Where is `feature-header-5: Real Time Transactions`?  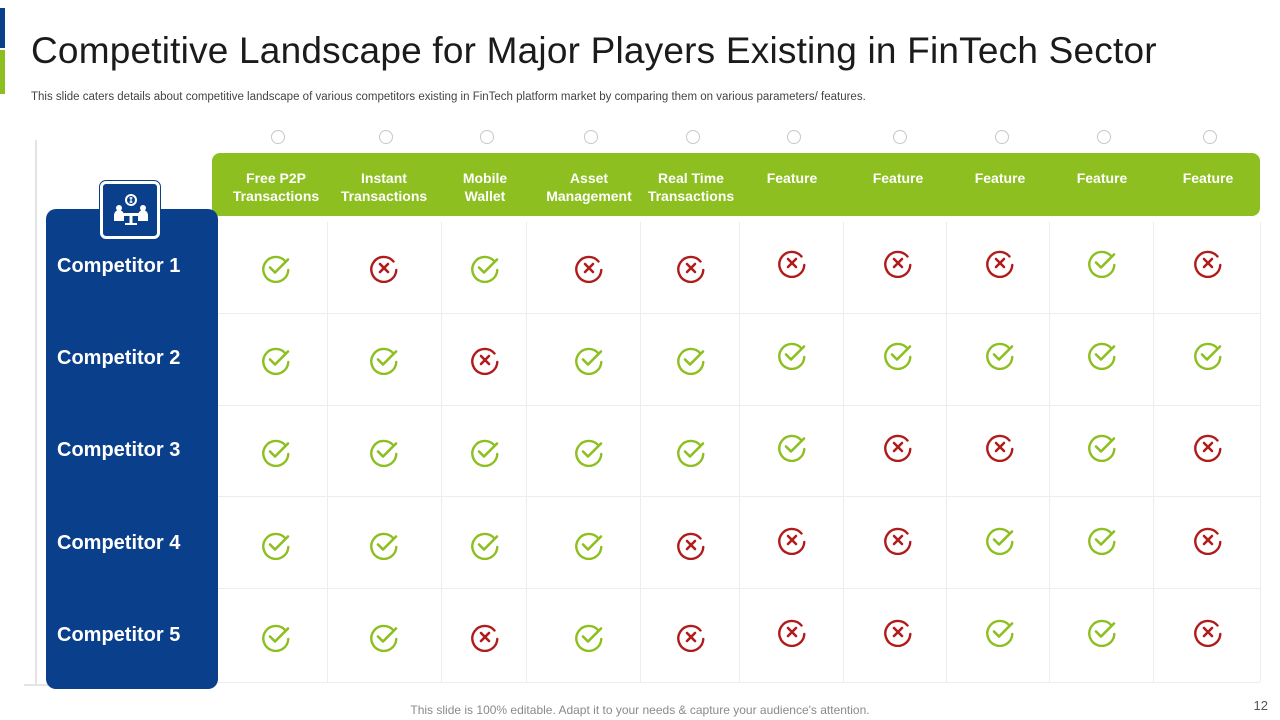 feature-header-5: Real Time Transactions is located at coordinates (691, 187).